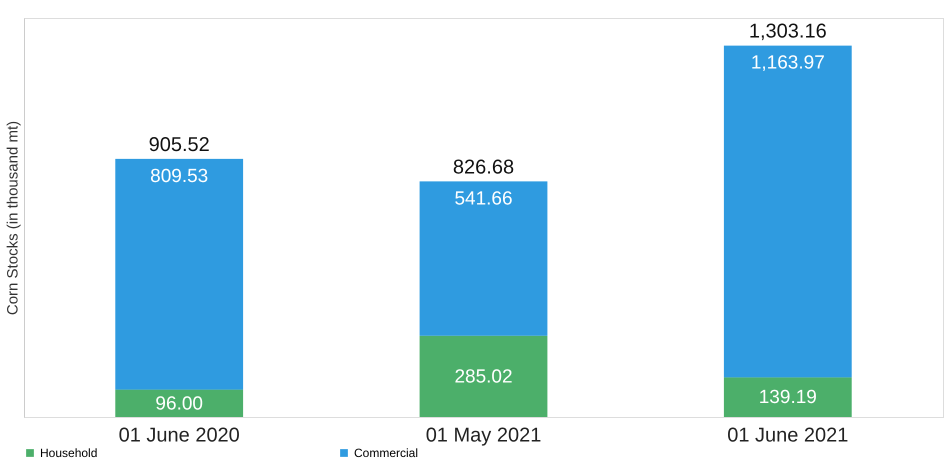  I want to click on legend-label: Household, so click(69, 453).